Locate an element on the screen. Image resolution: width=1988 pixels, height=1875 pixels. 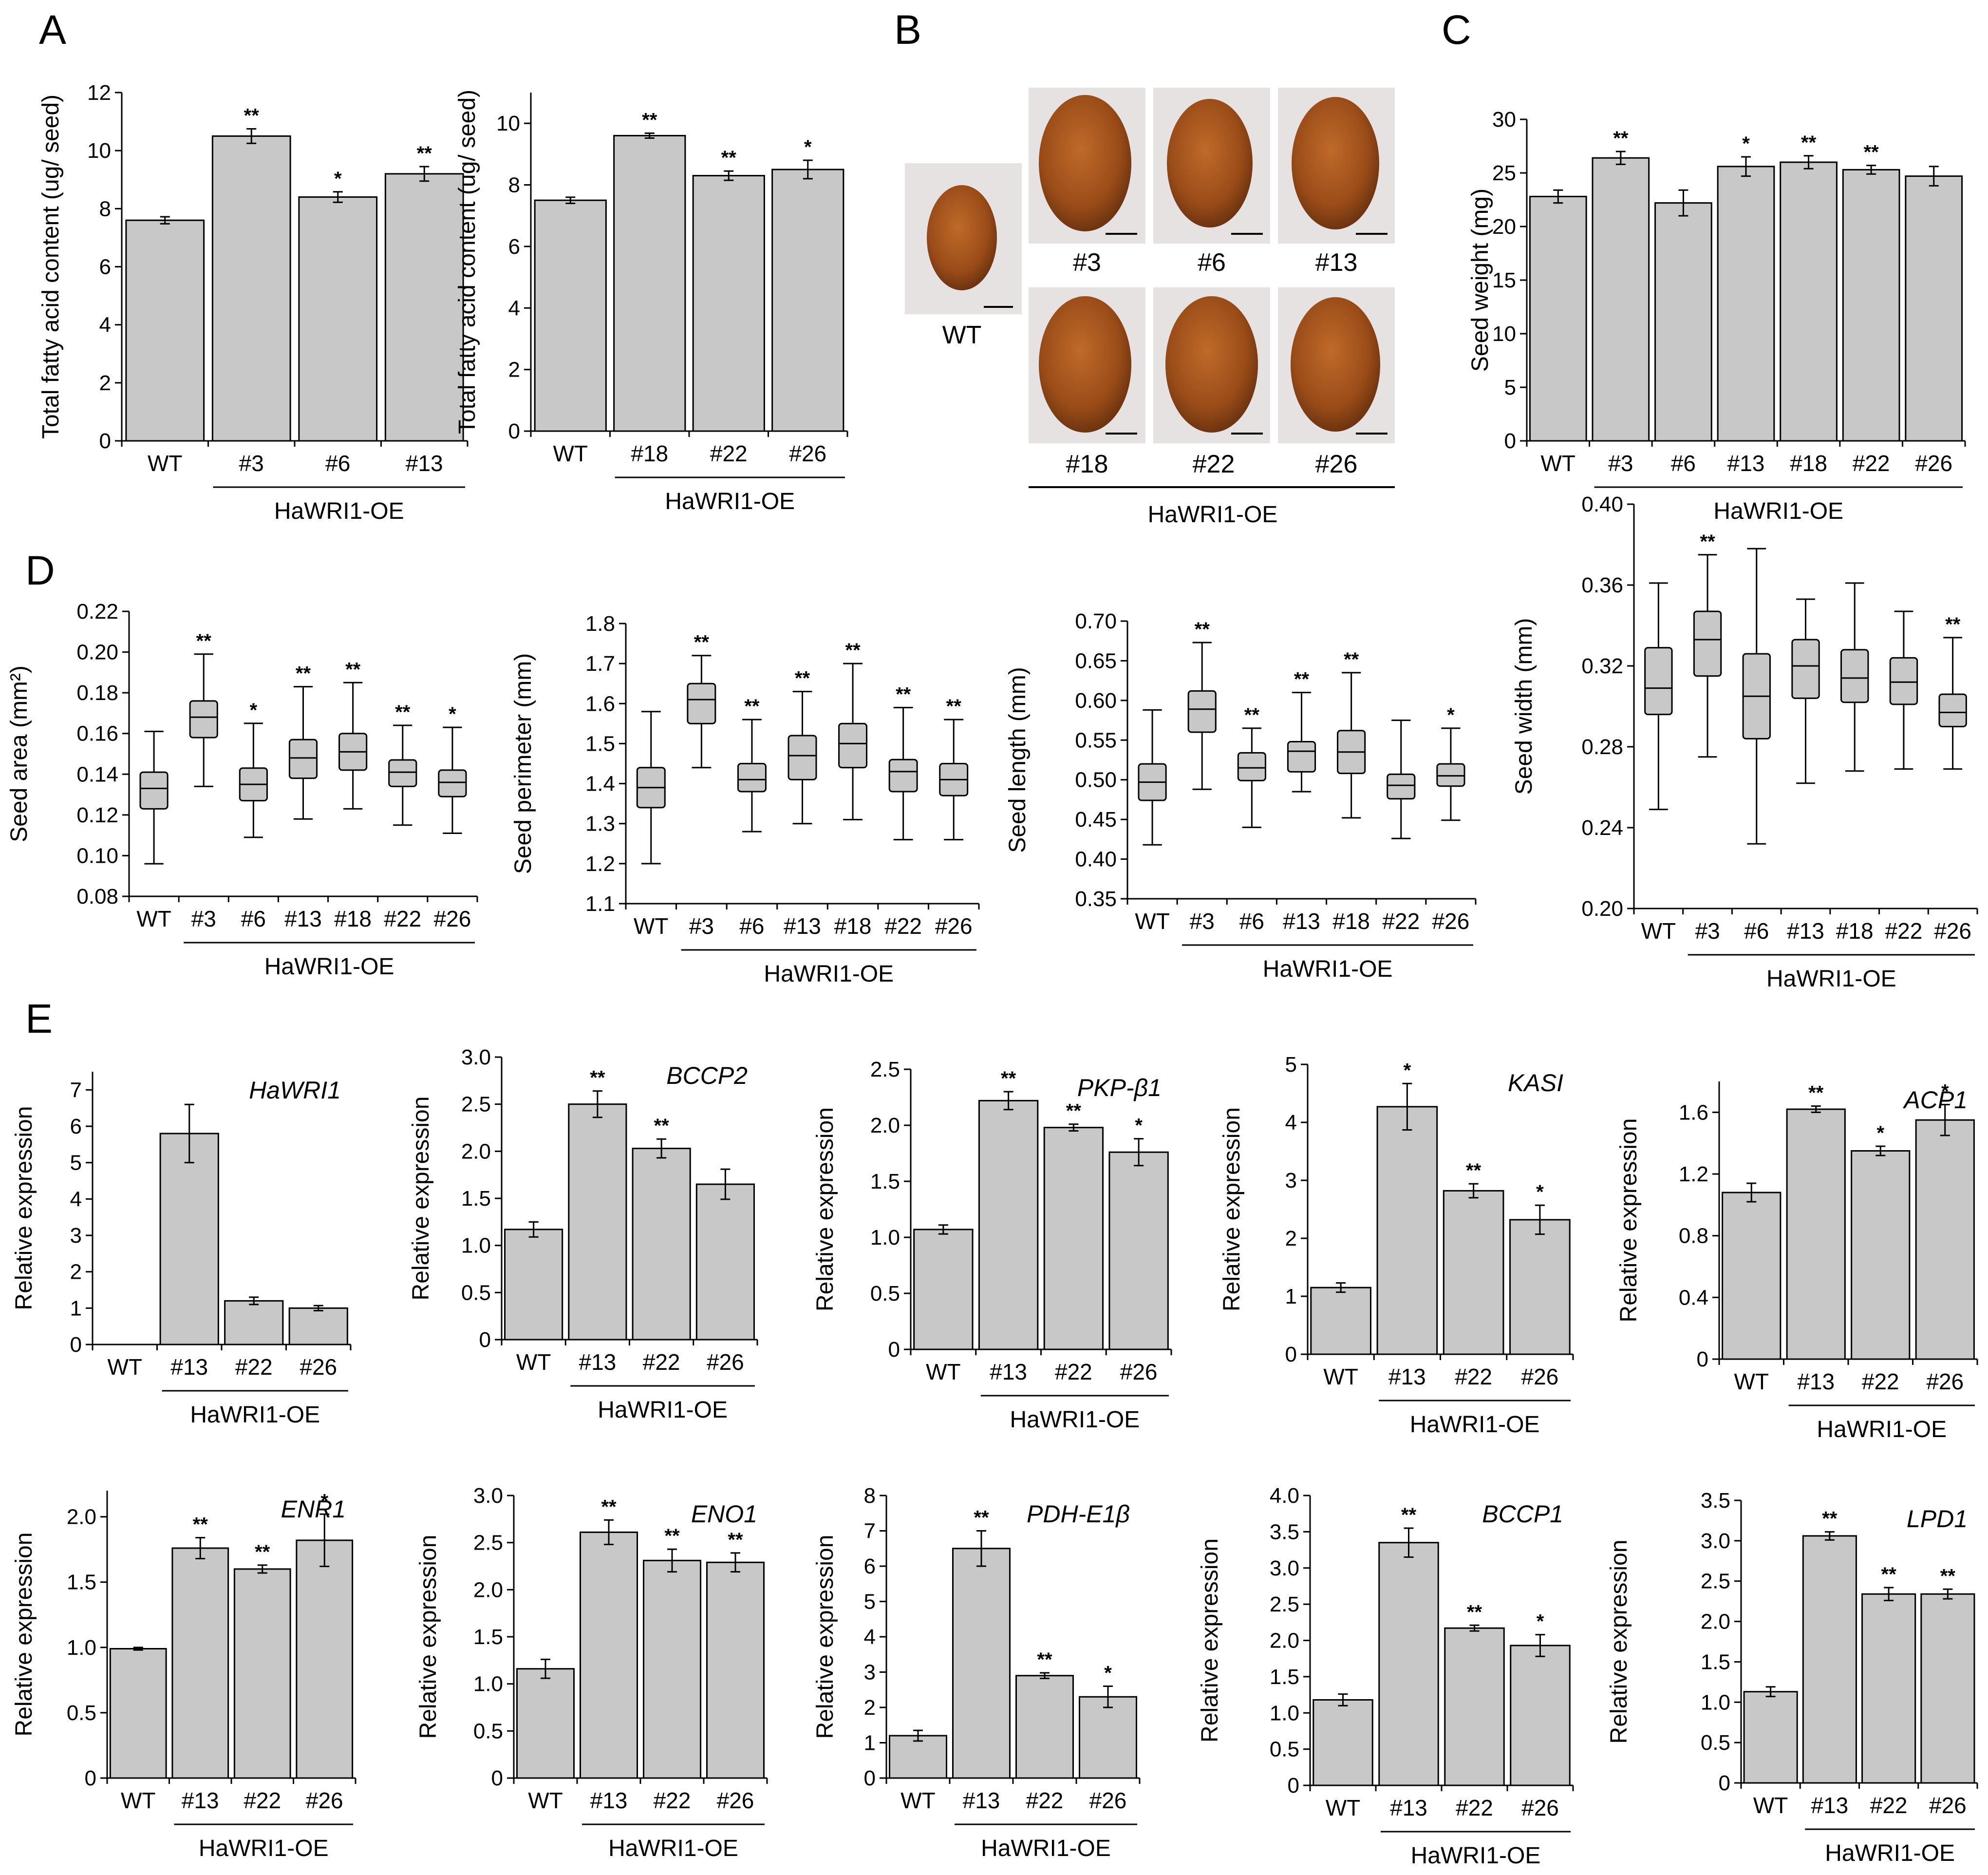
gene-label: ACP1 is located at coordinates (1935, 1100).